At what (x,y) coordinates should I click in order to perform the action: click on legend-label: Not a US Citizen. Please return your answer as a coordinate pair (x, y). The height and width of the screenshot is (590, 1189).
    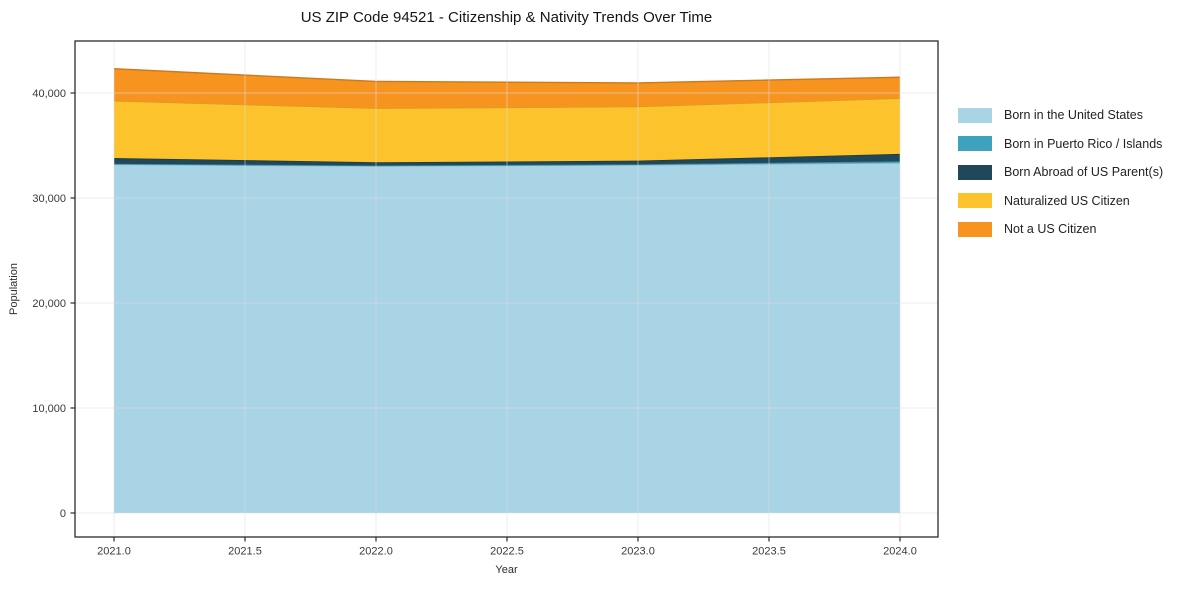
    Looking at the image, I should click on (1050, 229).